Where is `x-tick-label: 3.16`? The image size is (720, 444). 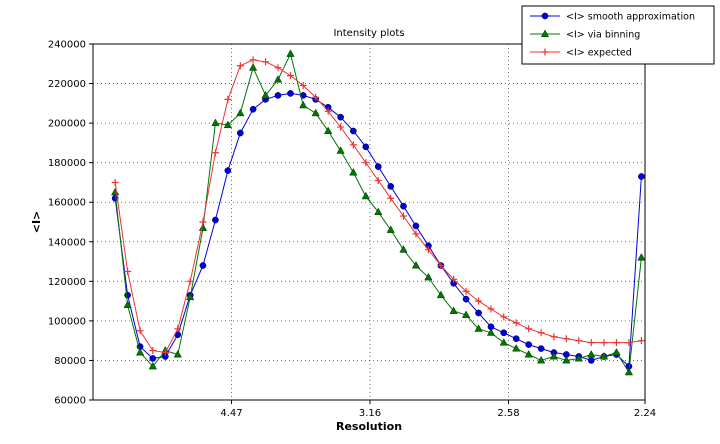
x-tick-label: 3.16 is located at coordinates (370, 413).